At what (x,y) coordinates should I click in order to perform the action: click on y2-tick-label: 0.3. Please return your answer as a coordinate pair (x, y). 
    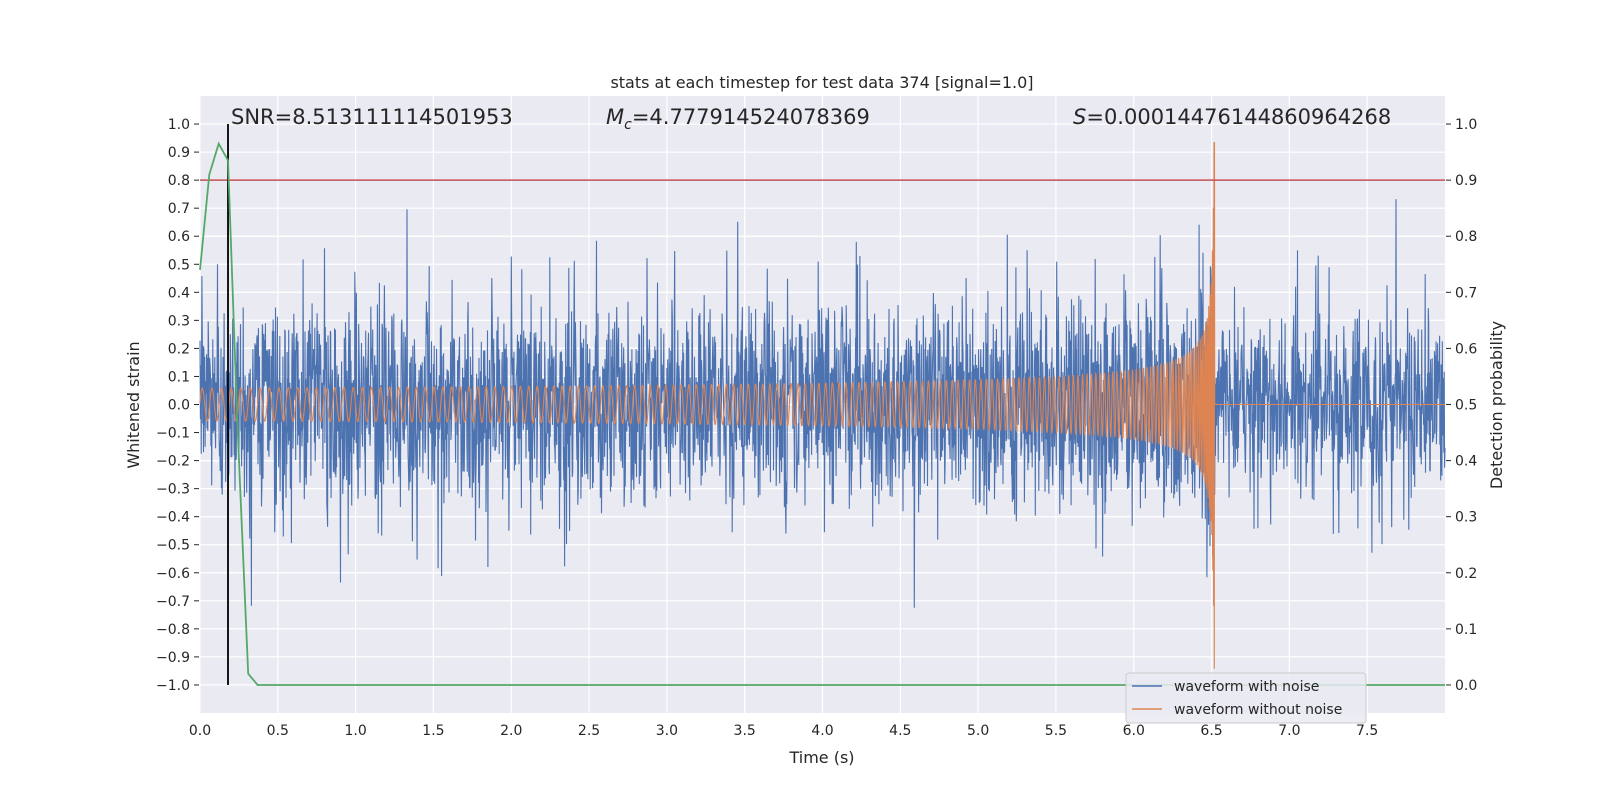
    Looking at the image, I should click on (1466, 518).